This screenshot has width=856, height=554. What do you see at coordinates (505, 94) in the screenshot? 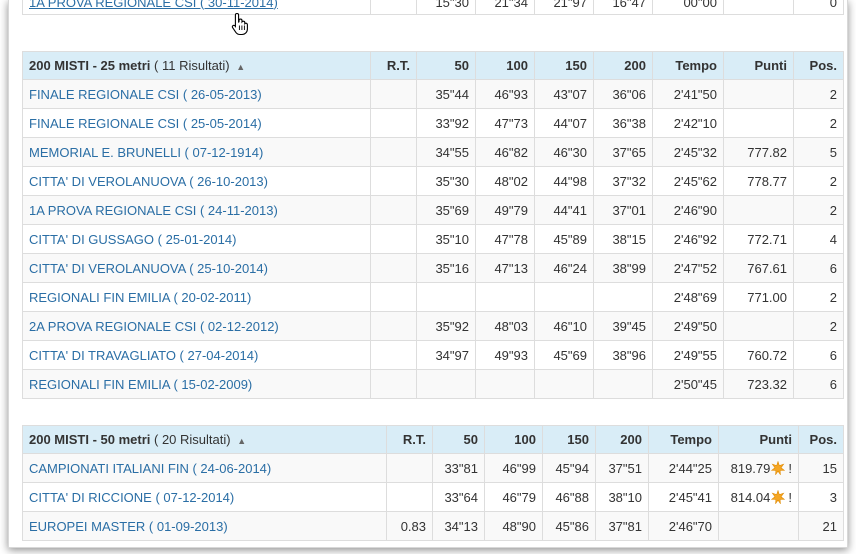
I see `split-100: 46"93` at bounding box center [505, 94].